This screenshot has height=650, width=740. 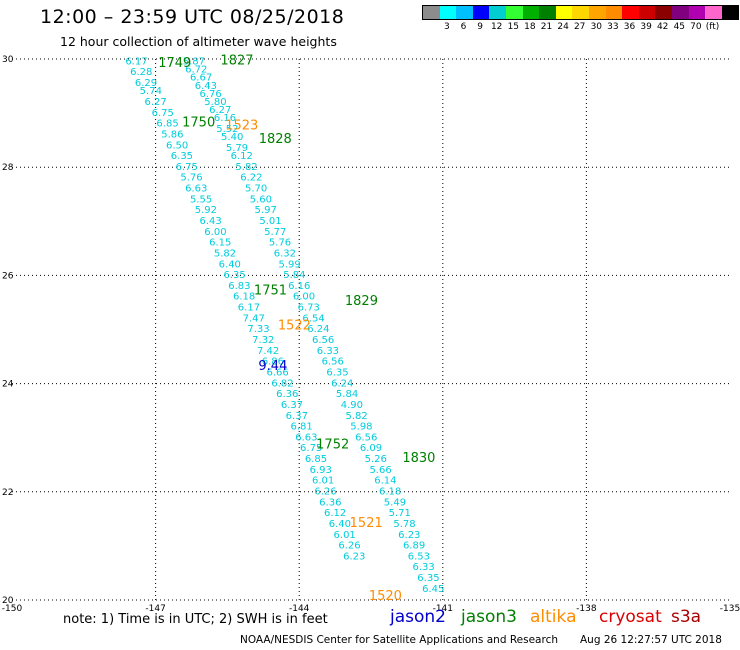 I want to click on y-tick-label: 20, so click(x=8, y=601).